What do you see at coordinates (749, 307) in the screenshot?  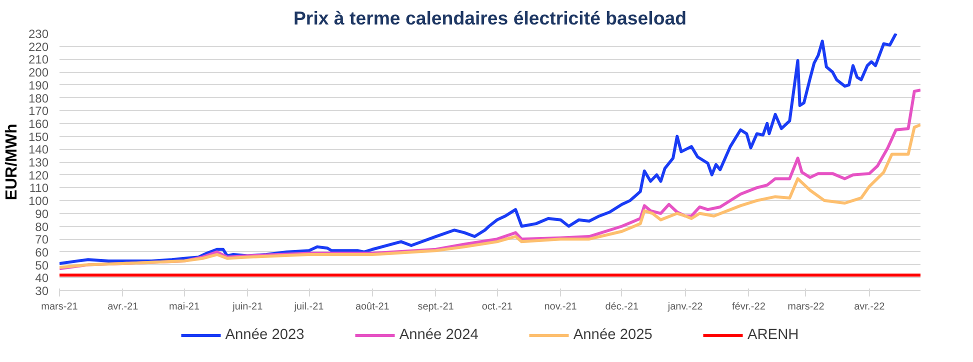 I see `x-tick-label: févr.-22` at bounding box center [749, 307].